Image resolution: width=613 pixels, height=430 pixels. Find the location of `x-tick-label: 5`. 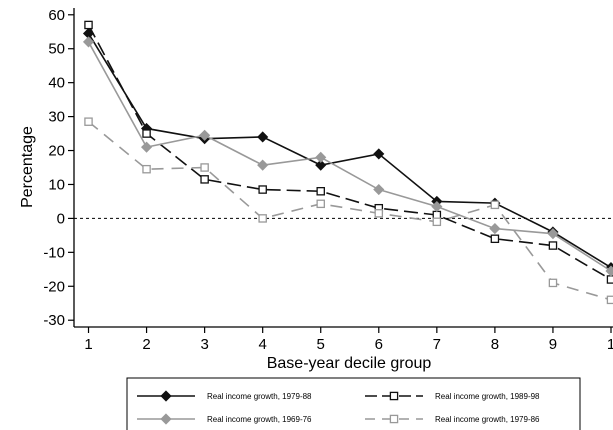

x-tick-label: 5 is located at coordinates (321, 344).